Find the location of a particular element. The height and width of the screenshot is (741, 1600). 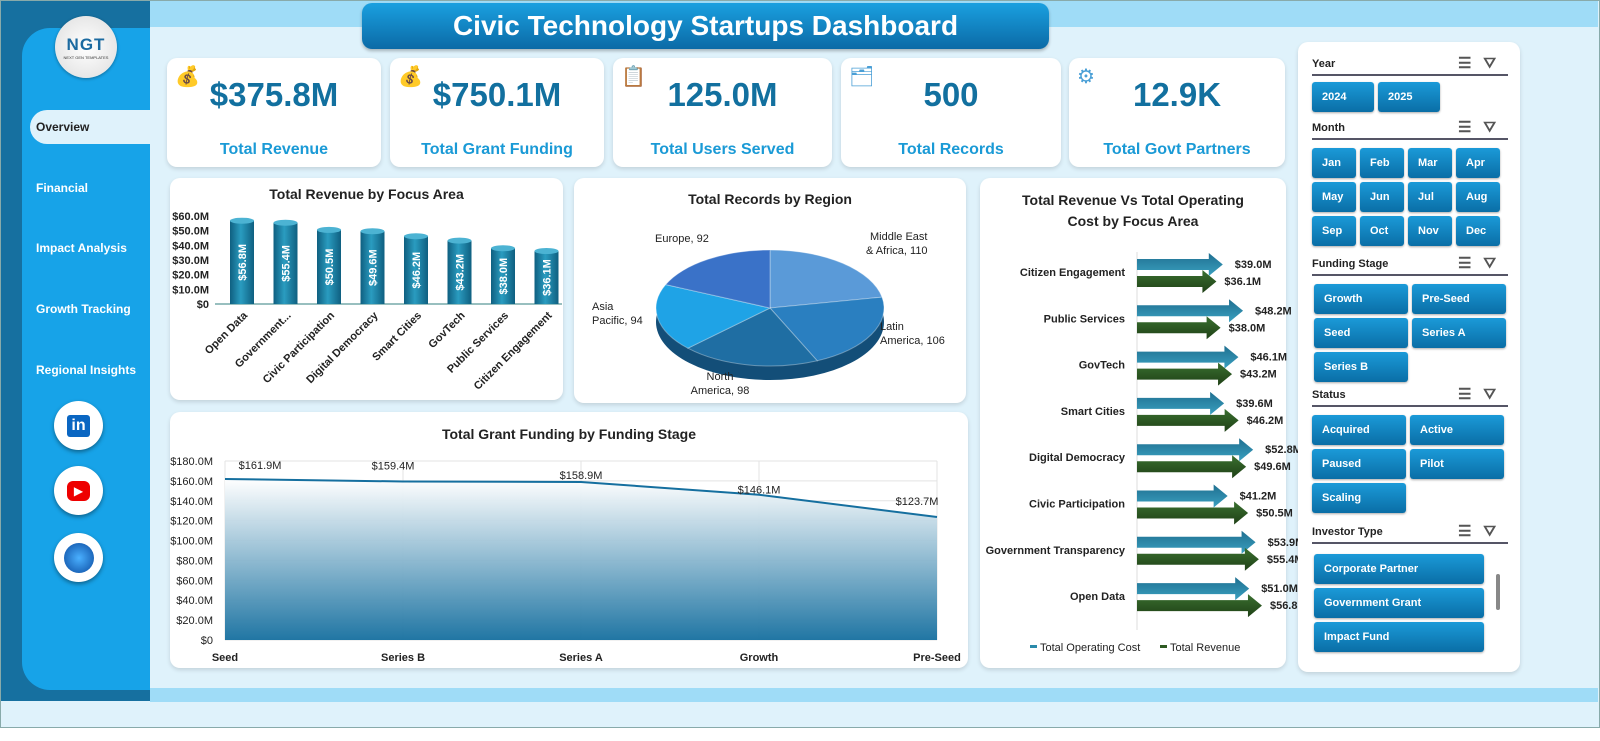

slicer-title: Investor Type is located at coordinates (1347, 532).